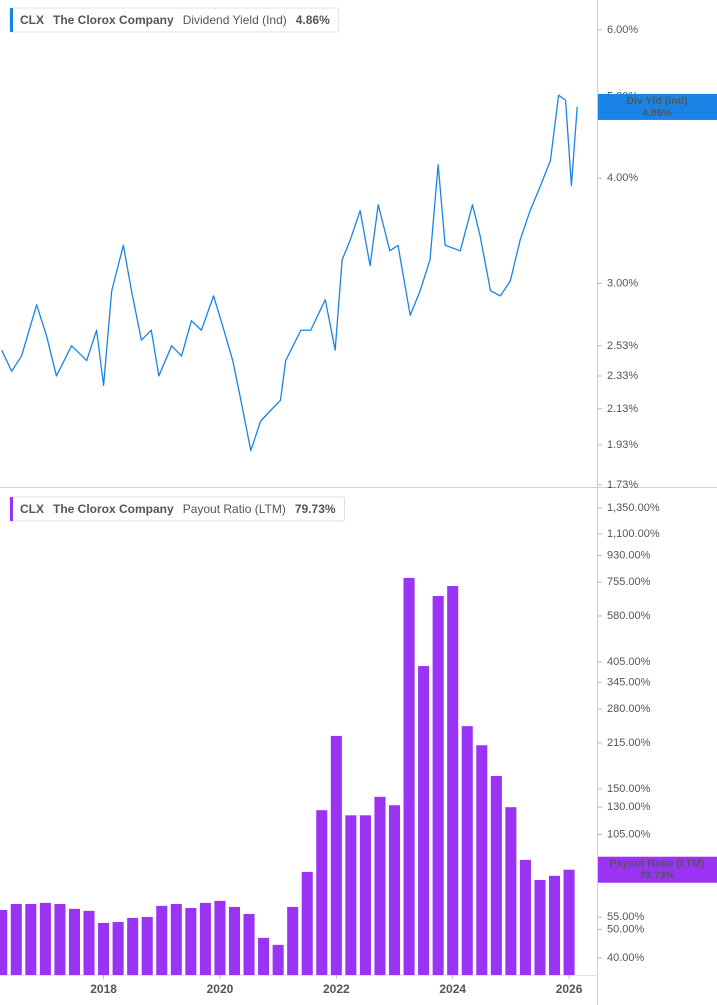  I want to click on y-tick-label: 2.53%, so click(622, 346).